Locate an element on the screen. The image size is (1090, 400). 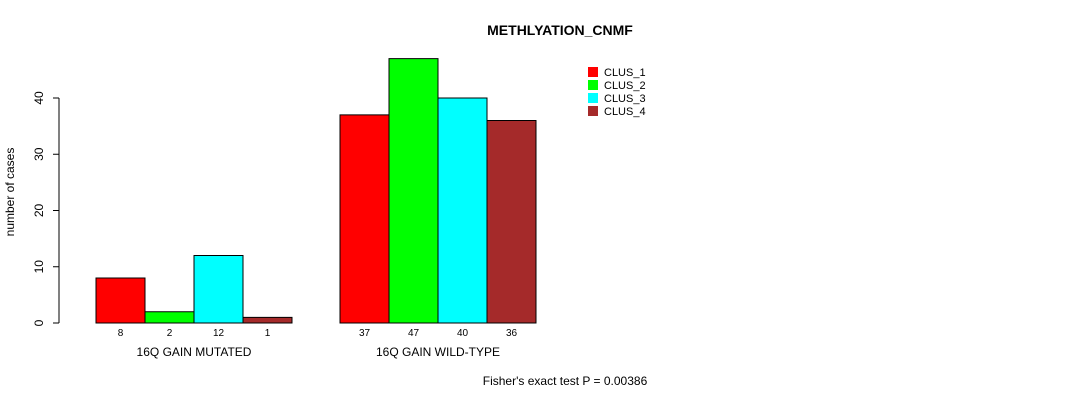
y-axis: 0 10 20 30 40 is located at coordinates (46, 208).